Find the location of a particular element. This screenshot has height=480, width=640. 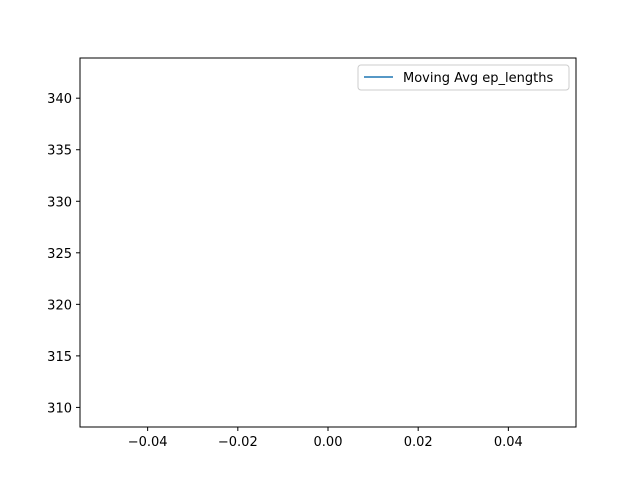

legend-box is located at coordinates (463, 77).